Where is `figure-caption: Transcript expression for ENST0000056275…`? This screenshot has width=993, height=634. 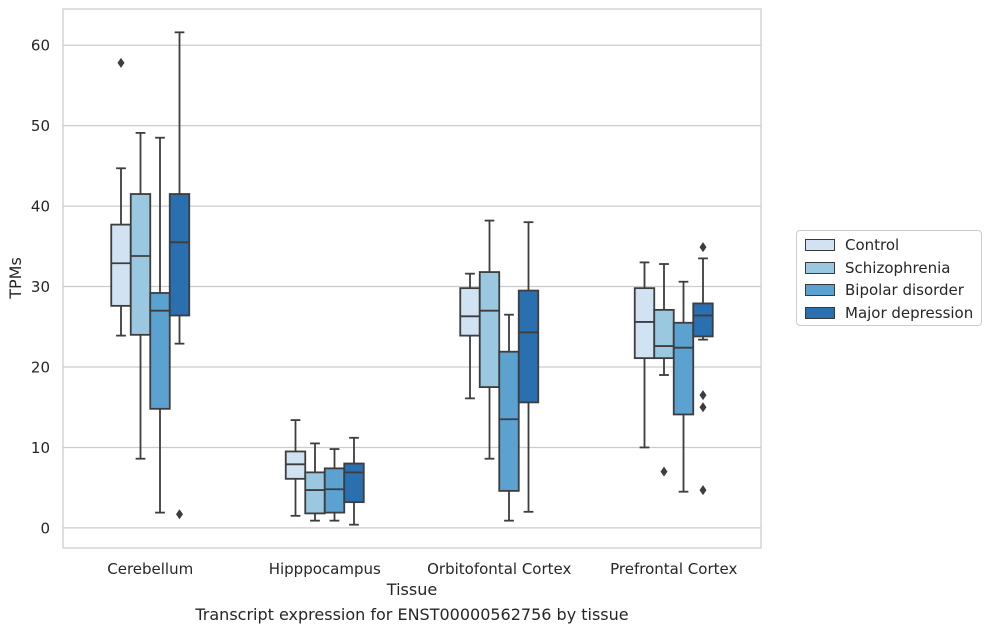 figure-caption: Transcript expression for ENST0000056275… is located at coordinates (412, 614).